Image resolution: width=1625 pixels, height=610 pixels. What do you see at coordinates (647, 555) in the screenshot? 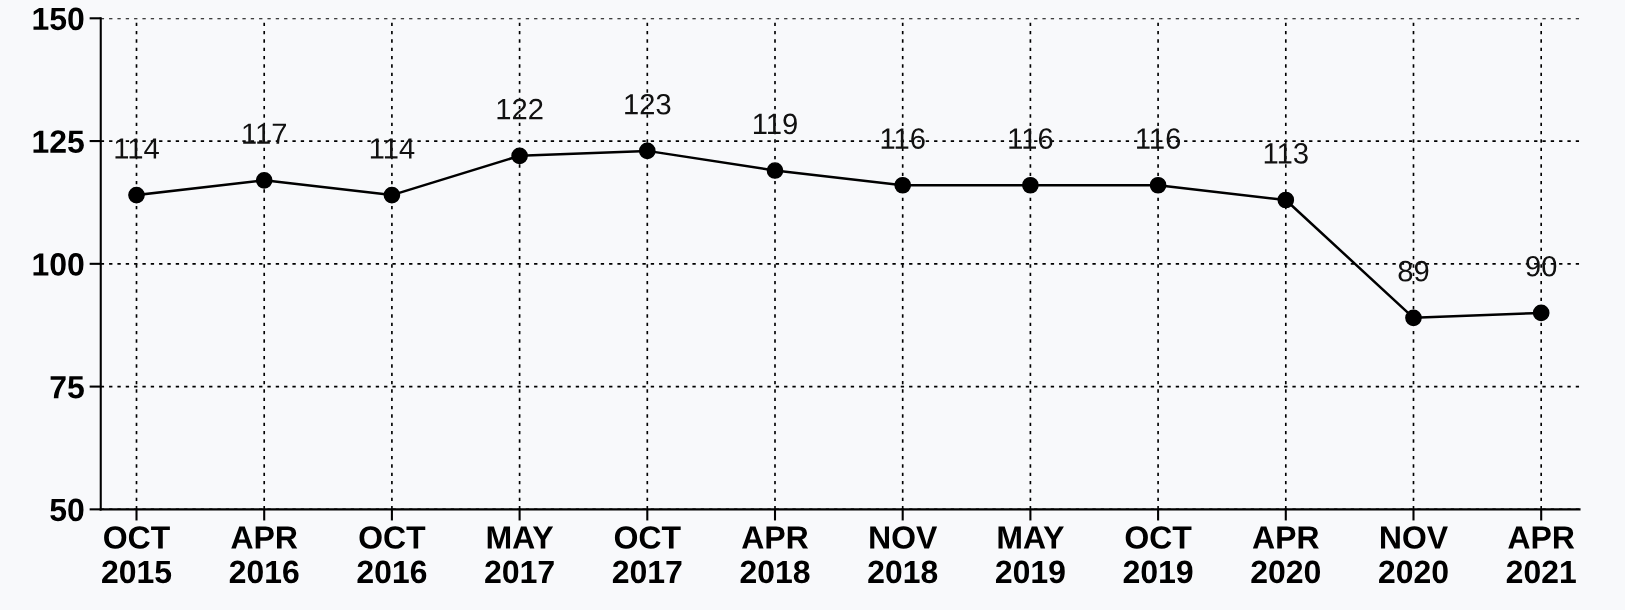
I see `x-tick-label: OCT 2017` at bounding box center [647, 555].